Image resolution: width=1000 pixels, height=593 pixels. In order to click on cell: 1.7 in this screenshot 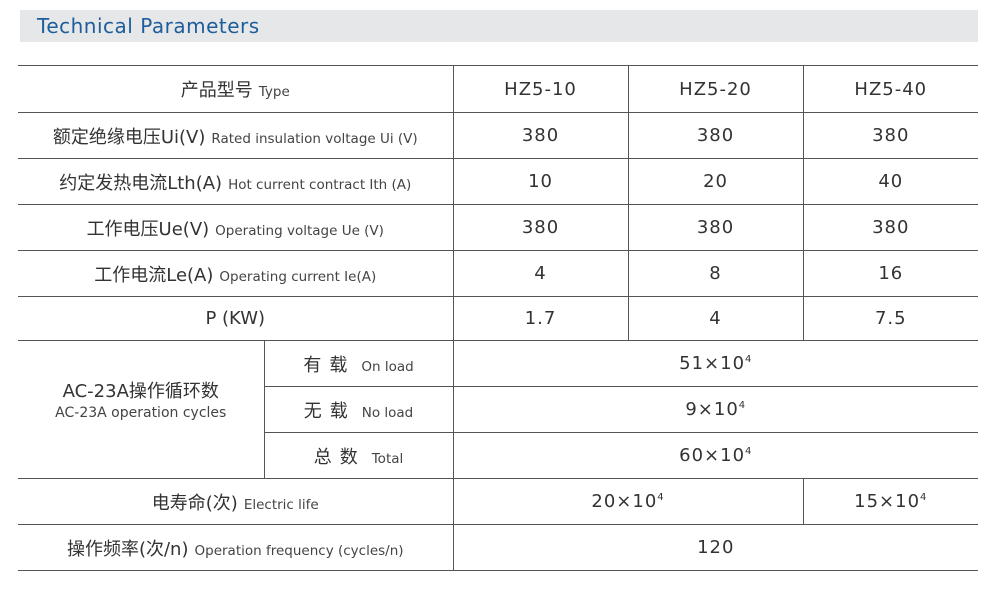, I will do `click(540, 318)`.